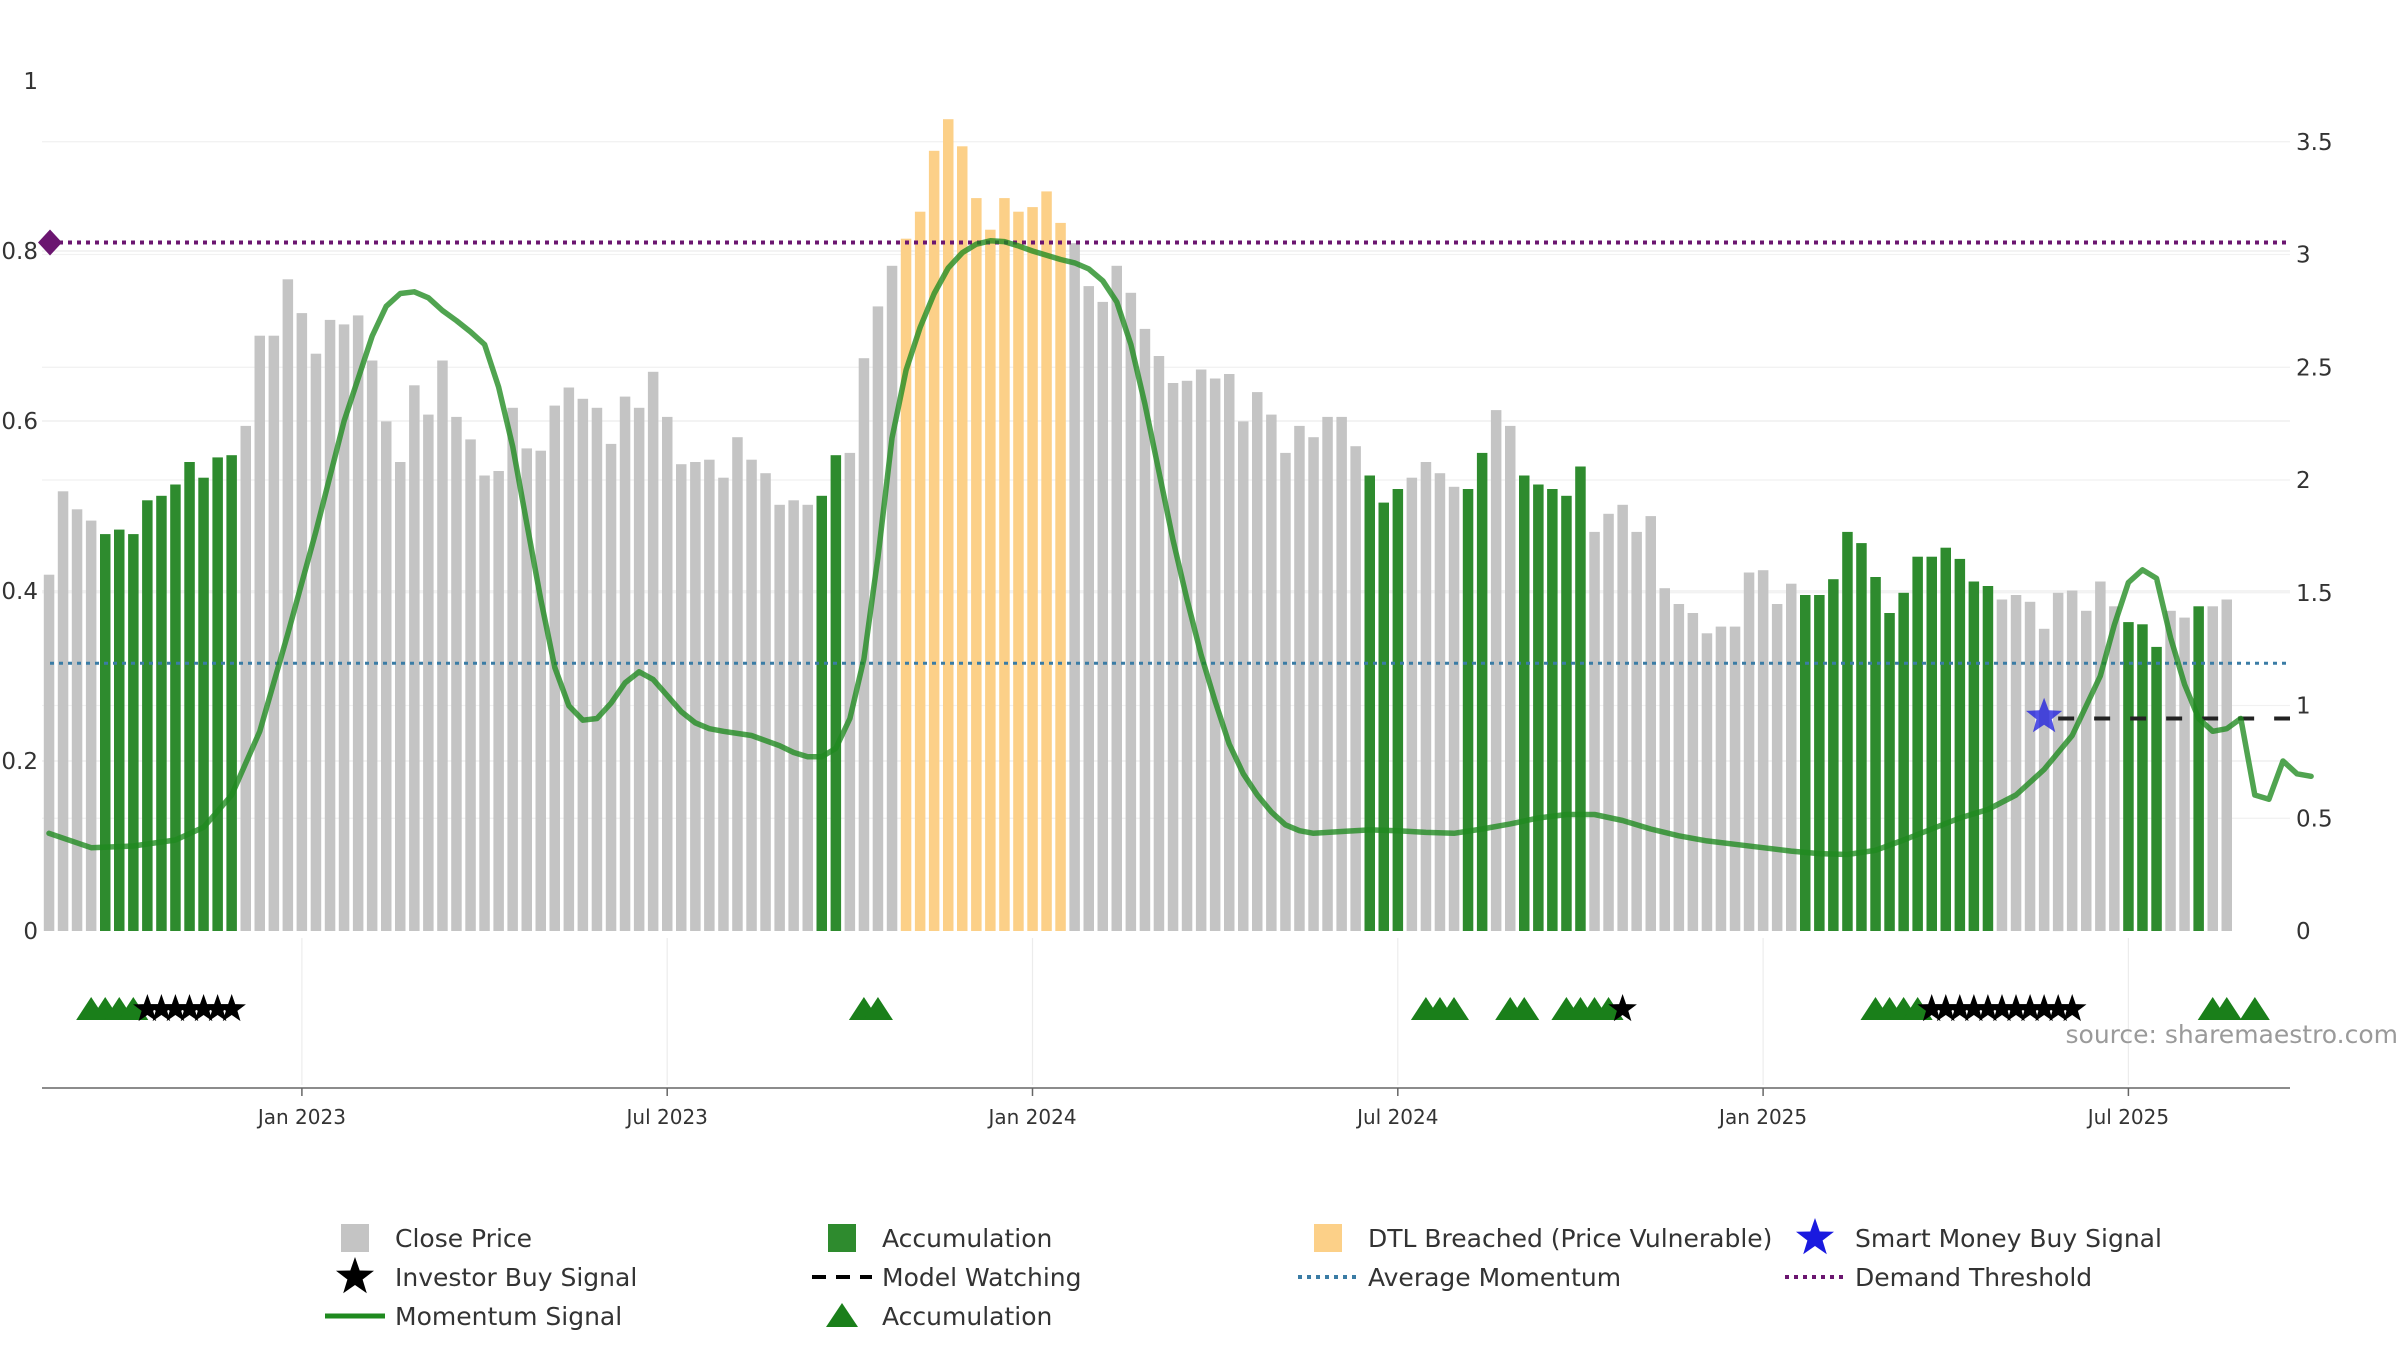  What do you see at coordinates (1494, 1277) in the screenshot?
I see `legend-label: Average Momentum` at bounding box center [1494, 1277].